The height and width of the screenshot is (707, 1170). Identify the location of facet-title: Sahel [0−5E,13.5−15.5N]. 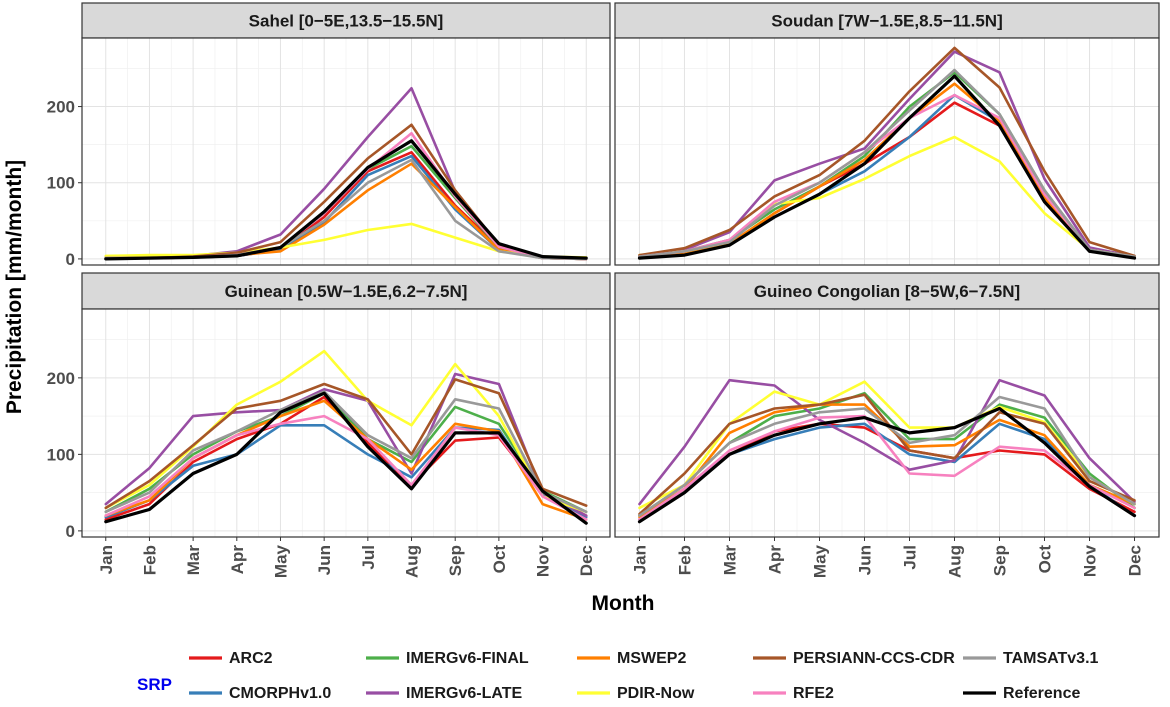
(346, 21).